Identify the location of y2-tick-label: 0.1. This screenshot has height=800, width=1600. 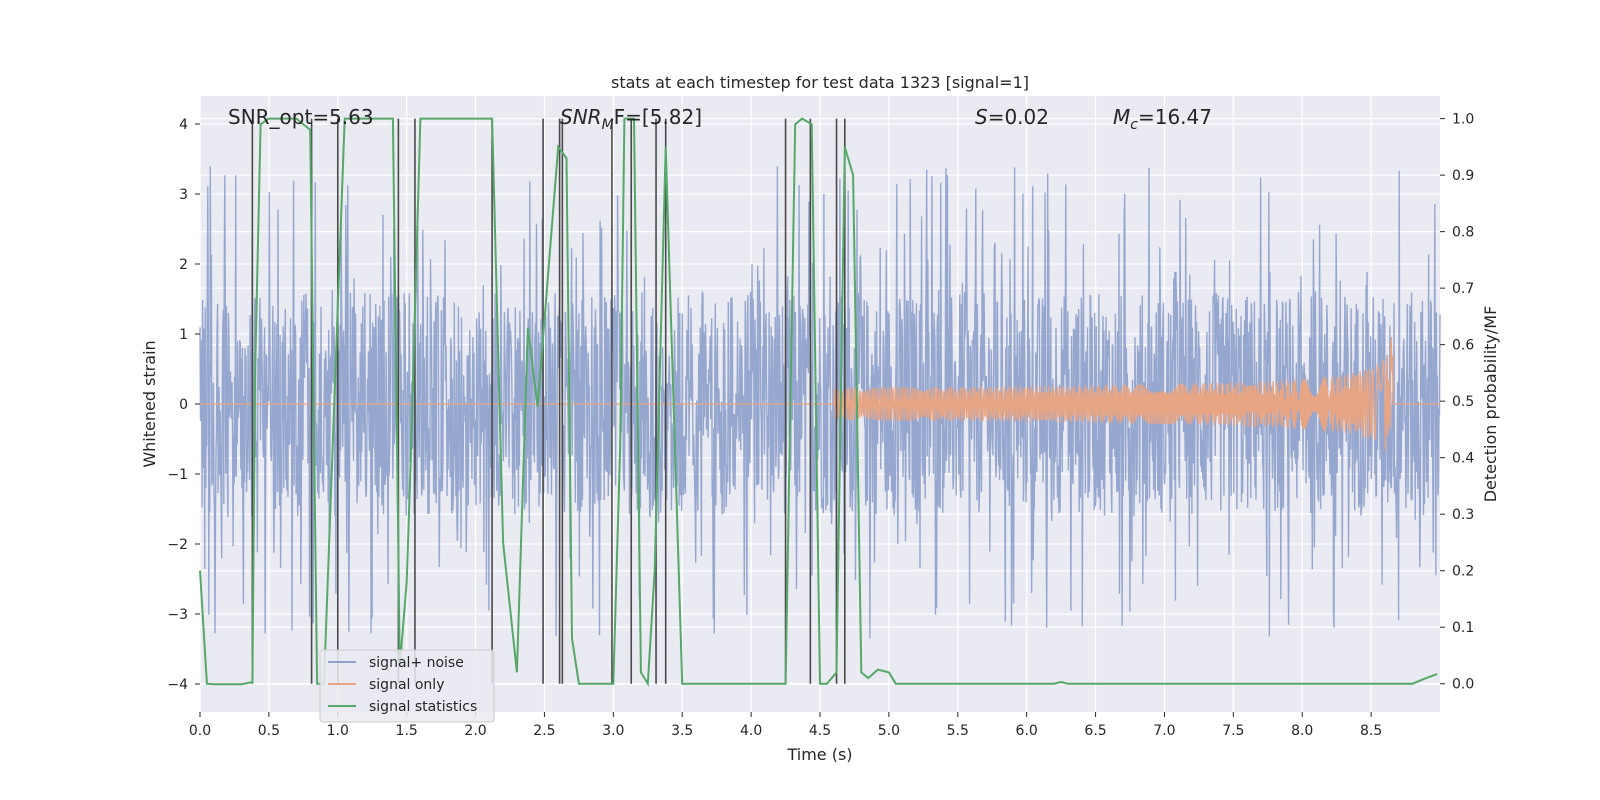
(1463, 628).